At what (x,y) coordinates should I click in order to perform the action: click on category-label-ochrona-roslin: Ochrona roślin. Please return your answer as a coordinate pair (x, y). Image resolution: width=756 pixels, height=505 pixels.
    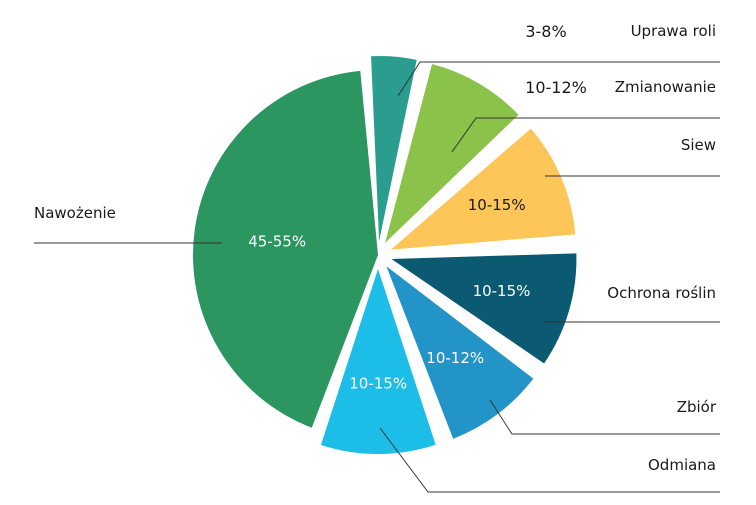
    Looking at the image, I should click on (661, 293).